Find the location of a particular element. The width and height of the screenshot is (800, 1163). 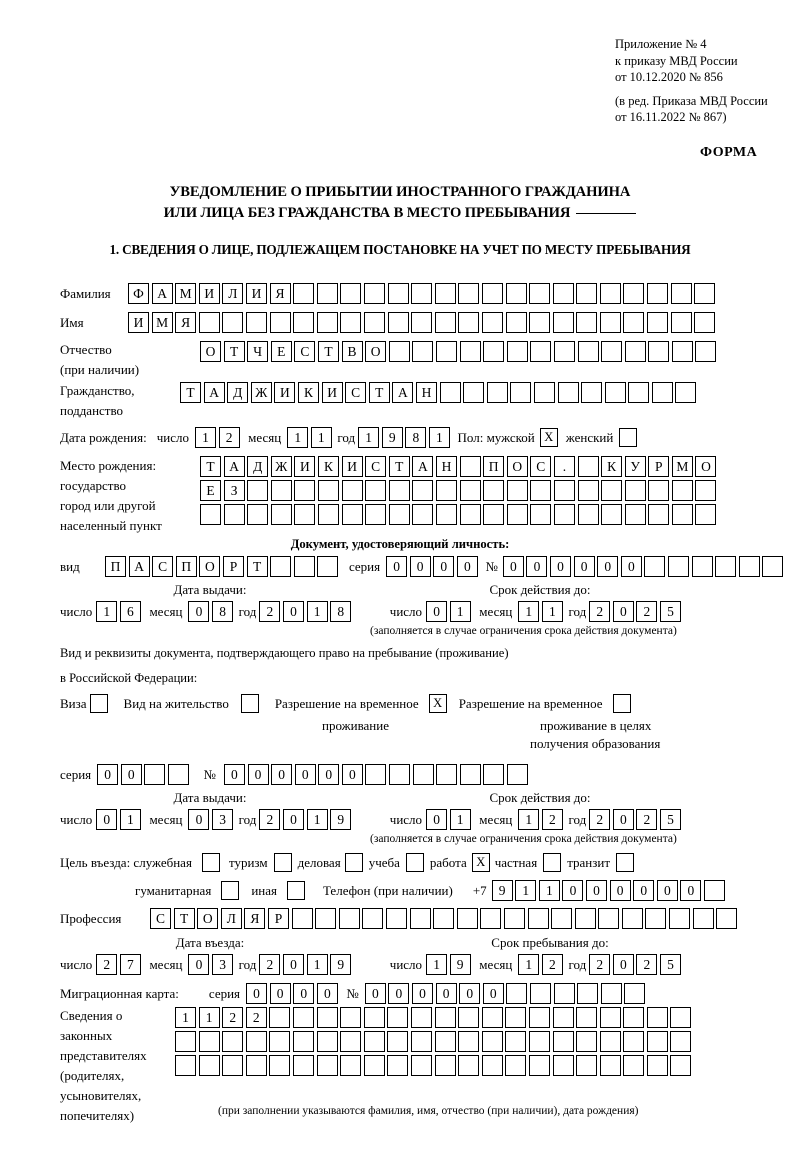

sex-female-checkbox is located at coordinates (628, 437).